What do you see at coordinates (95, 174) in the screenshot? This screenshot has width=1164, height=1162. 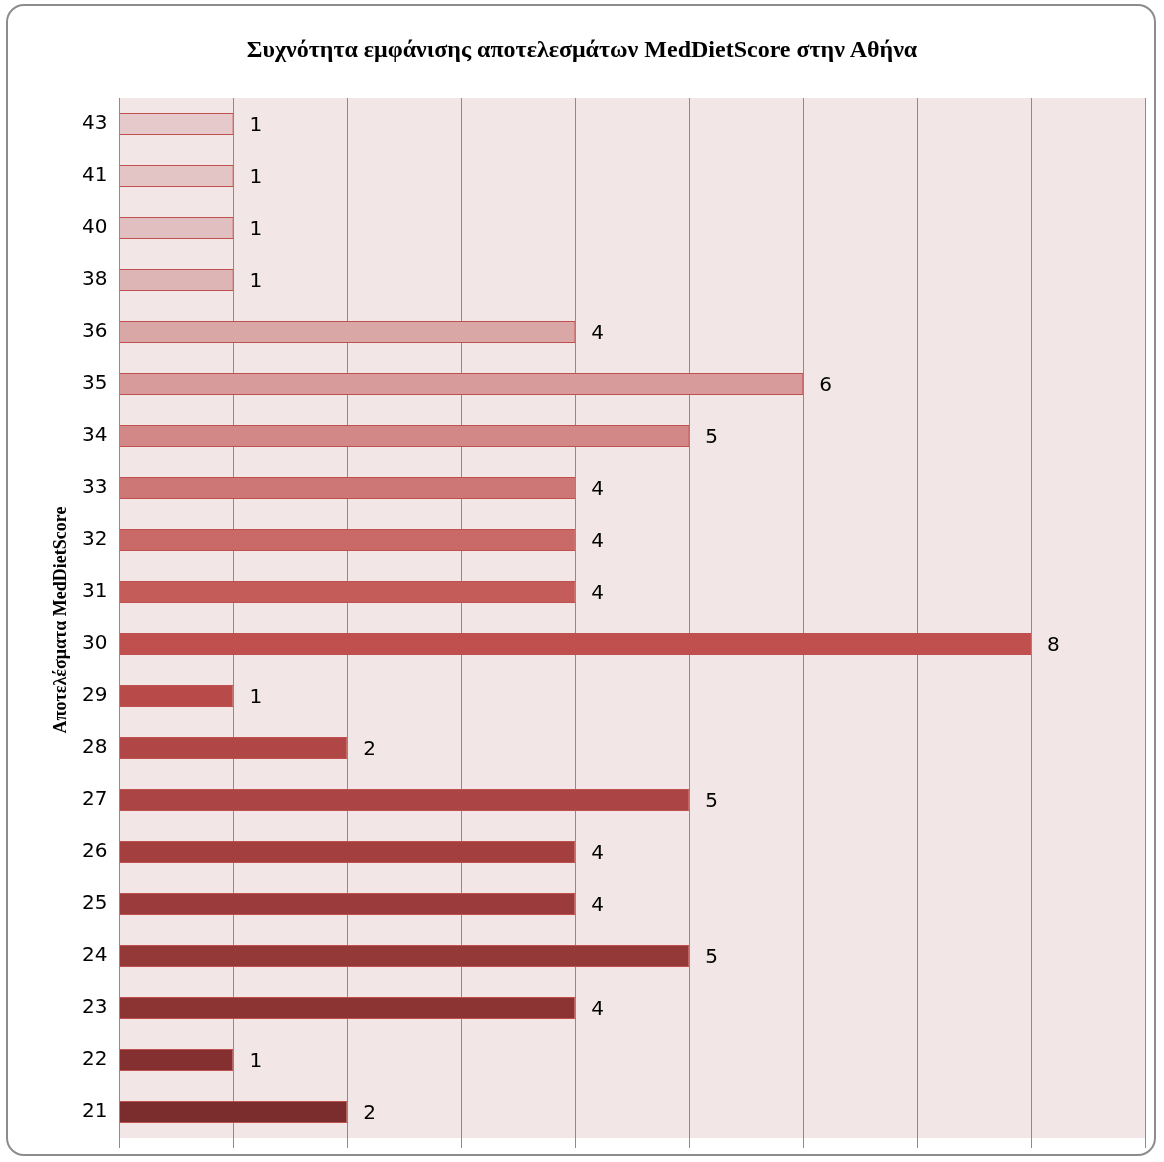 I see `y-tick-label: 41` at bounding box center [95, 174].